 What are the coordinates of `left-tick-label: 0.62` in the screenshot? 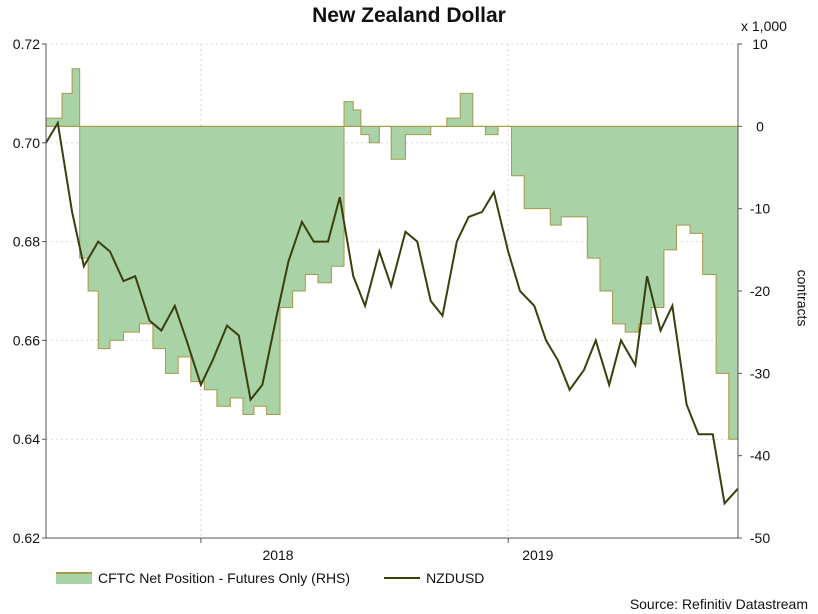 It's located at (26, 538).